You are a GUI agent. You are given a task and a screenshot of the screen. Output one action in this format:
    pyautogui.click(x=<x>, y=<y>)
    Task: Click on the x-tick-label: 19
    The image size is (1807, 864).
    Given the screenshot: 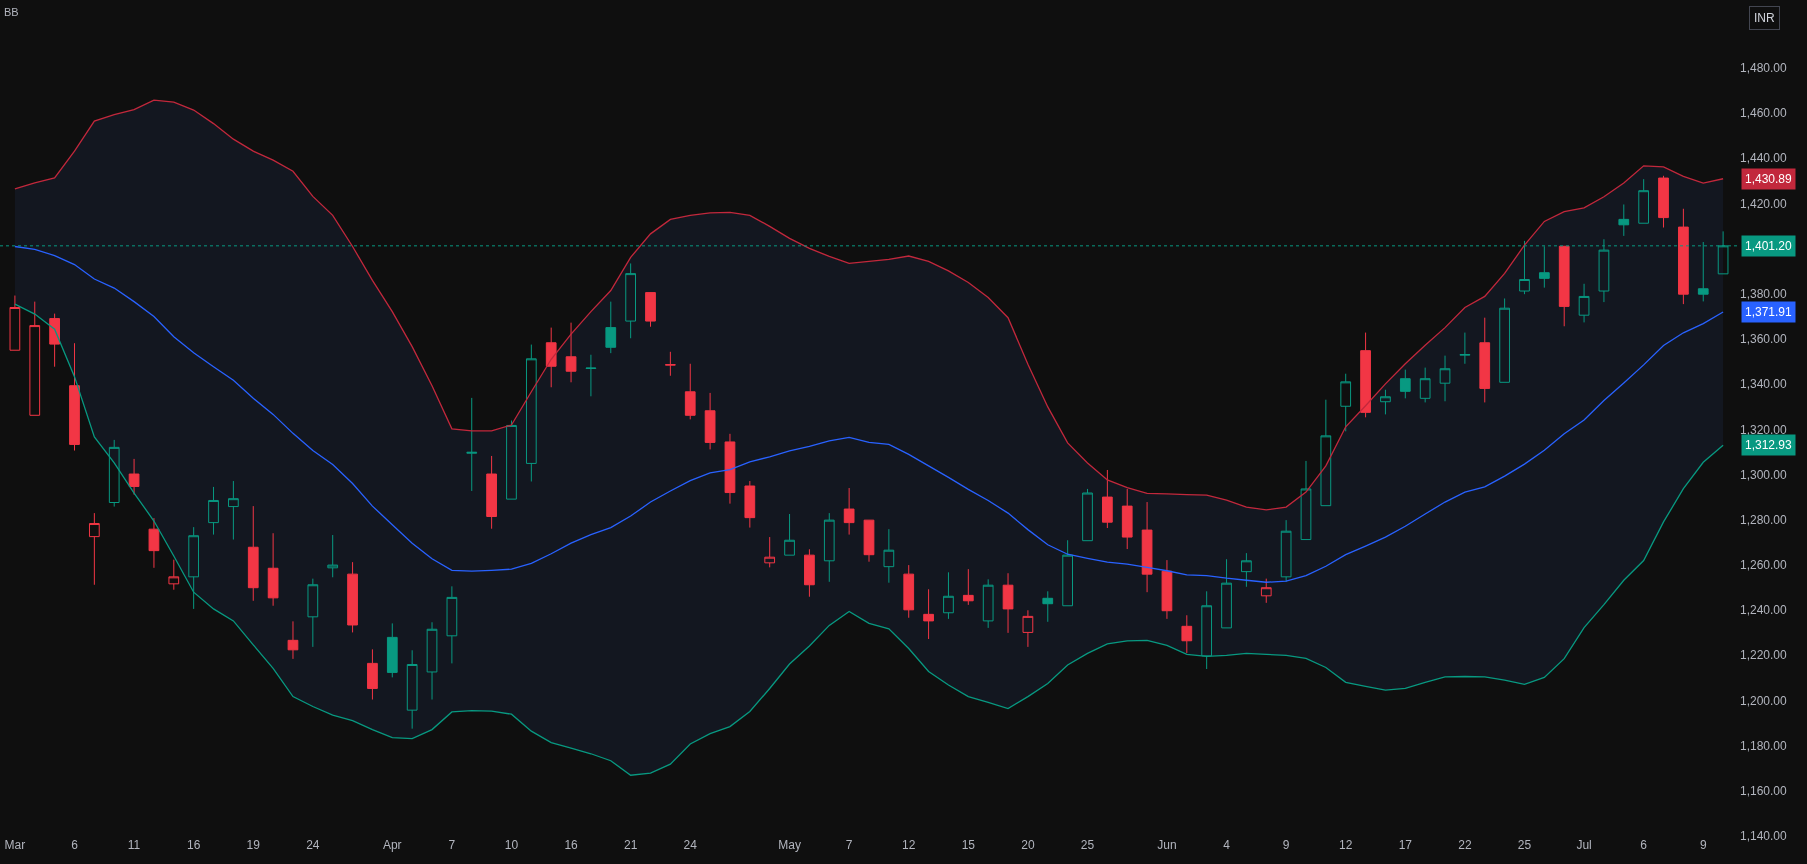 What is the action you would take?
    pyautogui.click(x=253, y=845)
    